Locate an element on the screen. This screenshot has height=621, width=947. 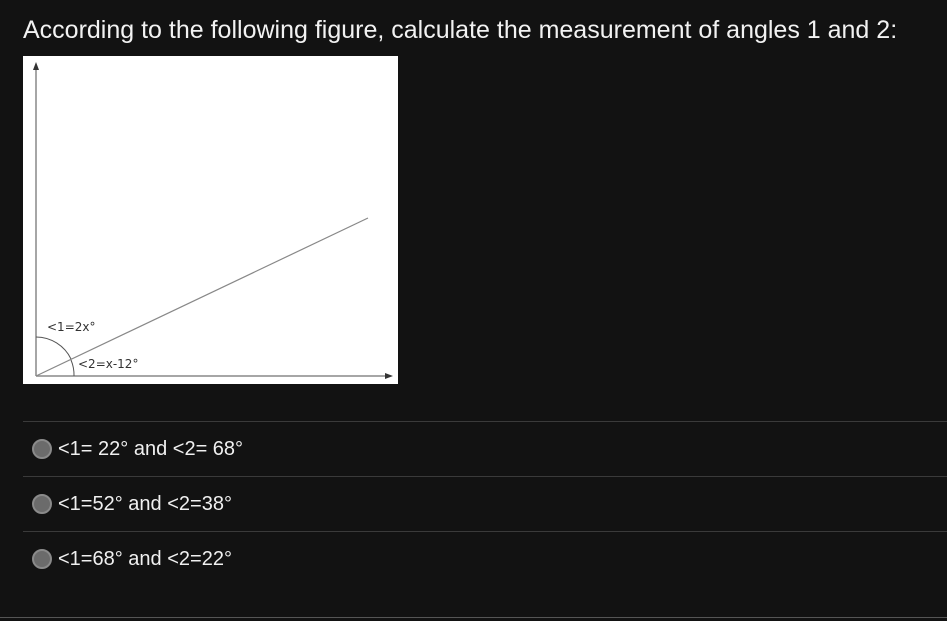
option-text: <1=52° and <2=38° is located at coordinates (145, 503).